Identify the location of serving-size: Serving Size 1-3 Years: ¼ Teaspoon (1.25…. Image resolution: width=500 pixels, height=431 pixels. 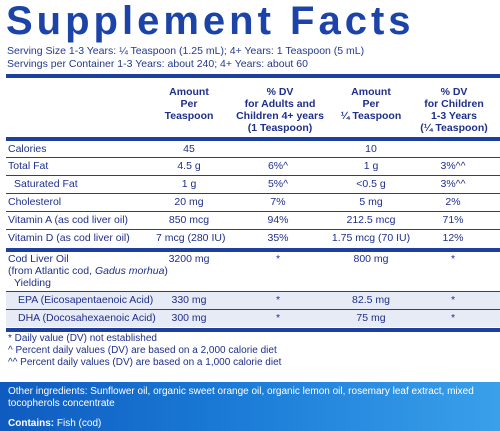
(186, 51).